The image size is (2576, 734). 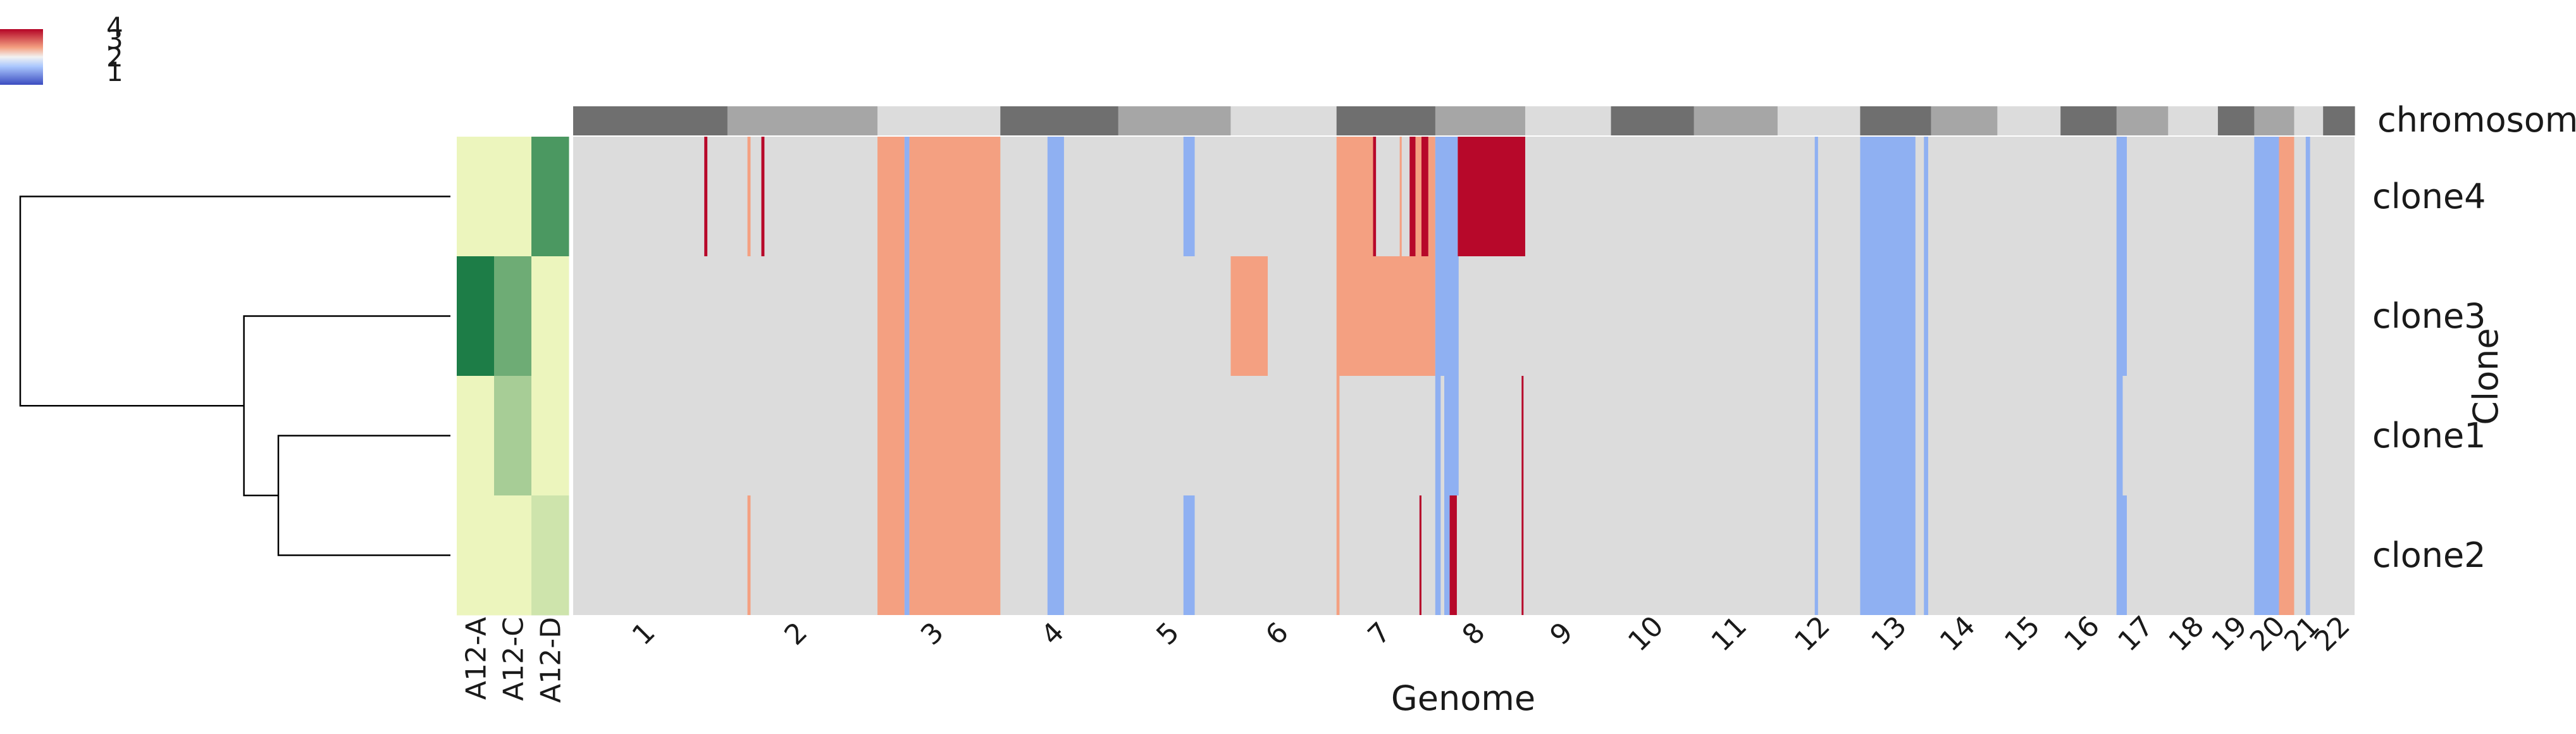 I want to click on annotation-cell-clone2-A12-C, so click(x=513, y=555).